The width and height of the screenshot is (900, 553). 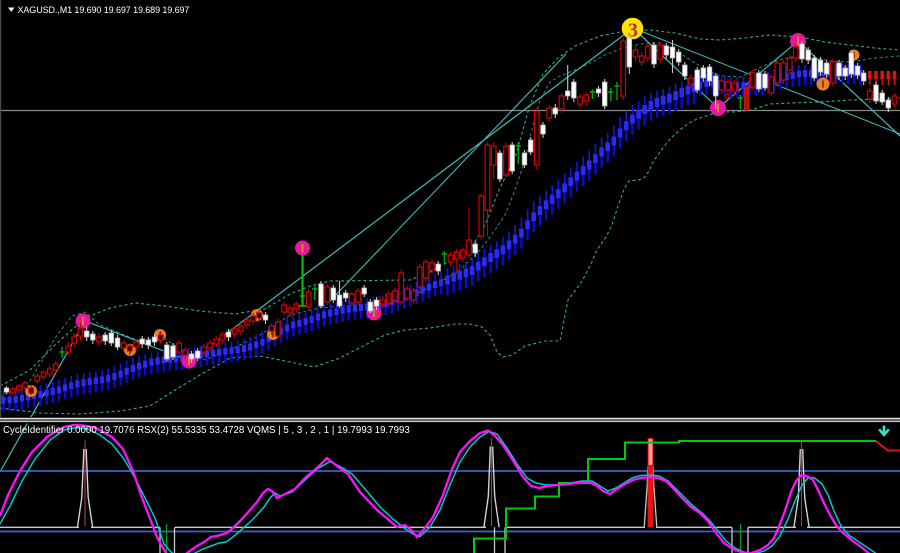 I want to click on svg-text:XAGUSD.,M1 19.690 19.697 19.6: XAGUSD.,M1 19.690 19.697 19.689 19.697, so click(x=104, y=10).